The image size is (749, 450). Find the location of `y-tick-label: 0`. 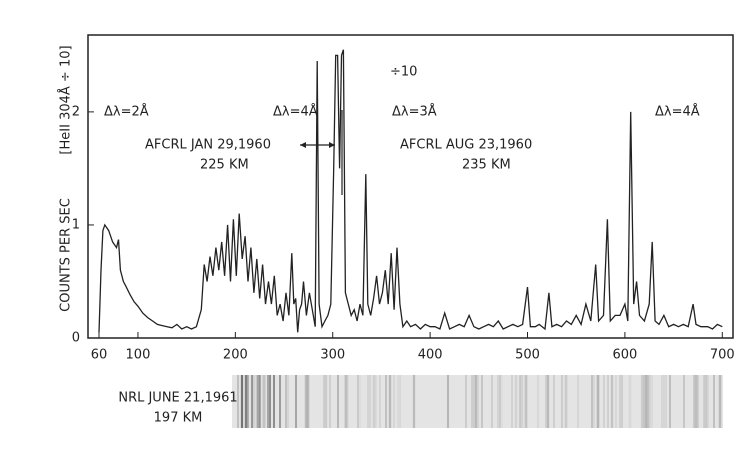

y-tick-label: 0 is located at coordinates (76, 338).